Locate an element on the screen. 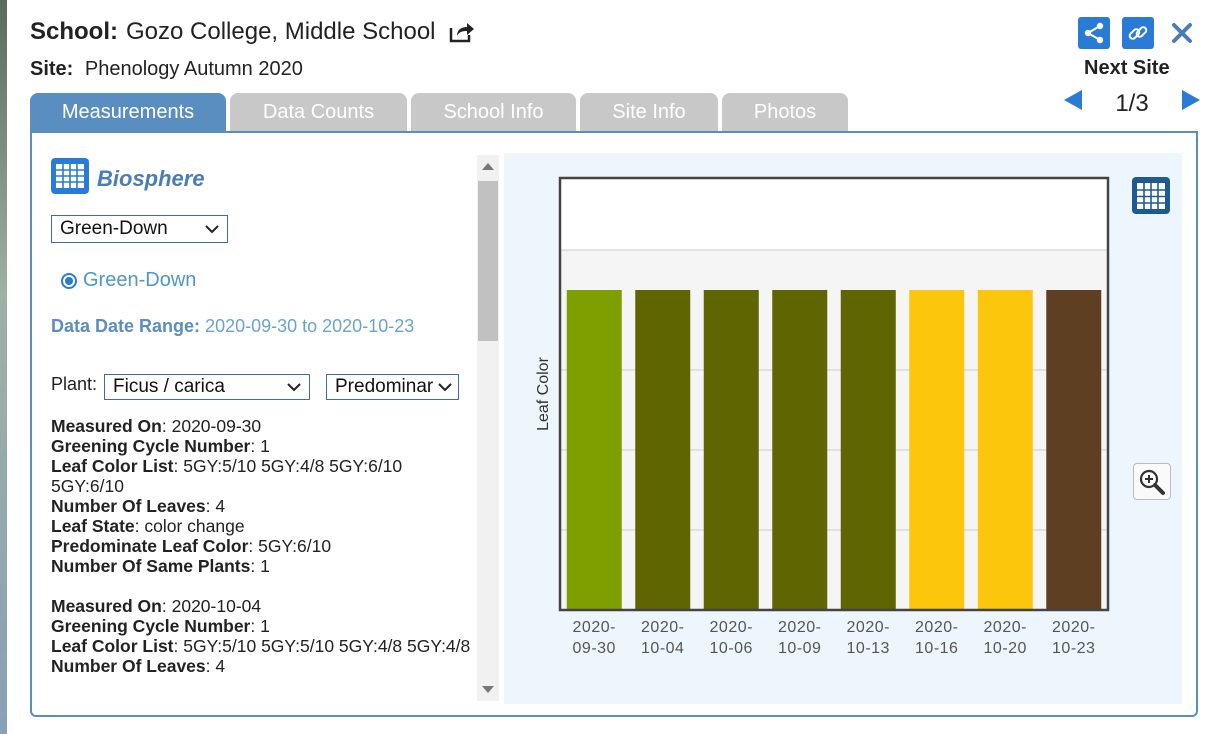  next-site-icon is located at coordinates (1191, 103).